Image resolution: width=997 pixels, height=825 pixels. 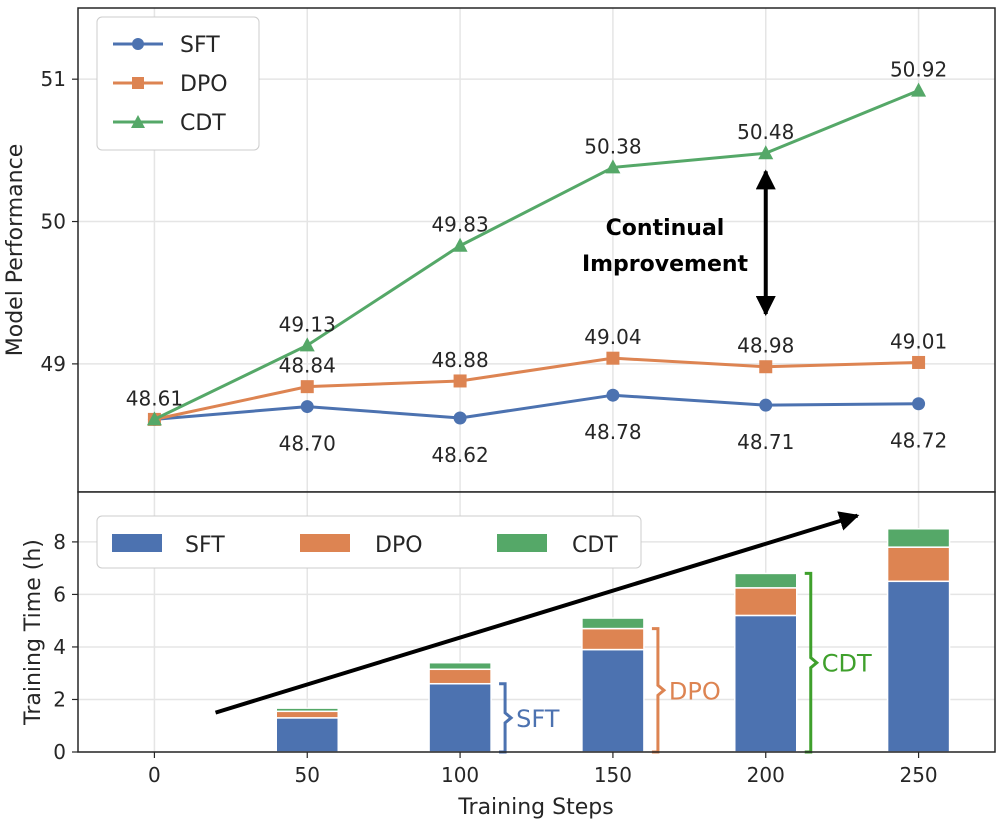 What do you see at coordinates (459, 360) in the screenshot?
I see `data-label-dpo: 48.88` at bounding box center [459, 360].